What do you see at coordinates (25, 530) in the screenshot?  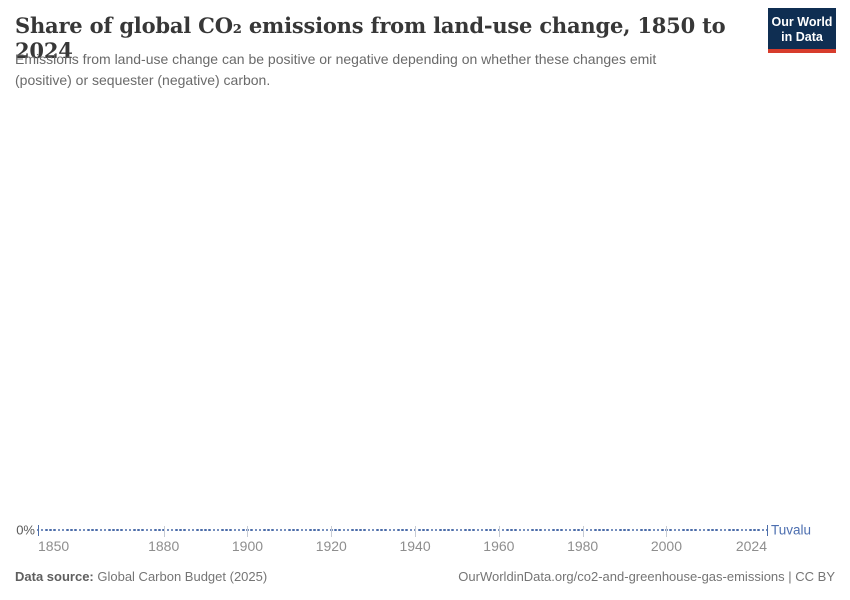 I see `y-axis-zero-label: 0%` at bounding box center [25, 530].